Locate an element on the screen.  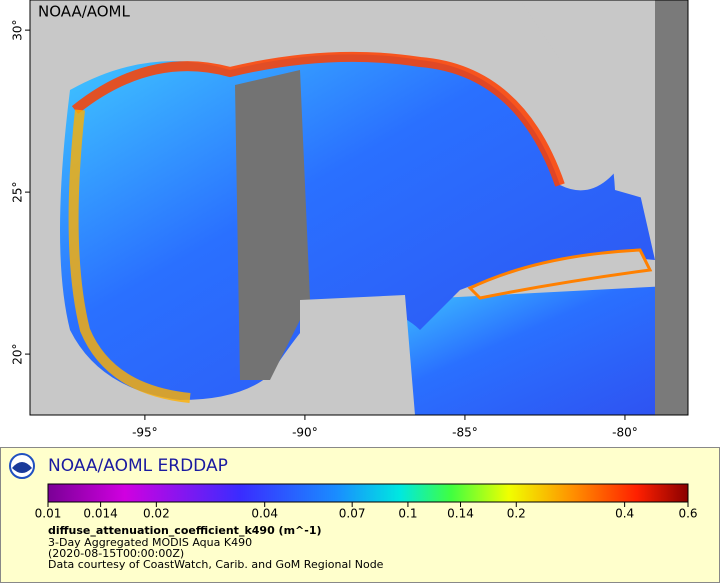
yucatan is located at coordinates (357, 355).